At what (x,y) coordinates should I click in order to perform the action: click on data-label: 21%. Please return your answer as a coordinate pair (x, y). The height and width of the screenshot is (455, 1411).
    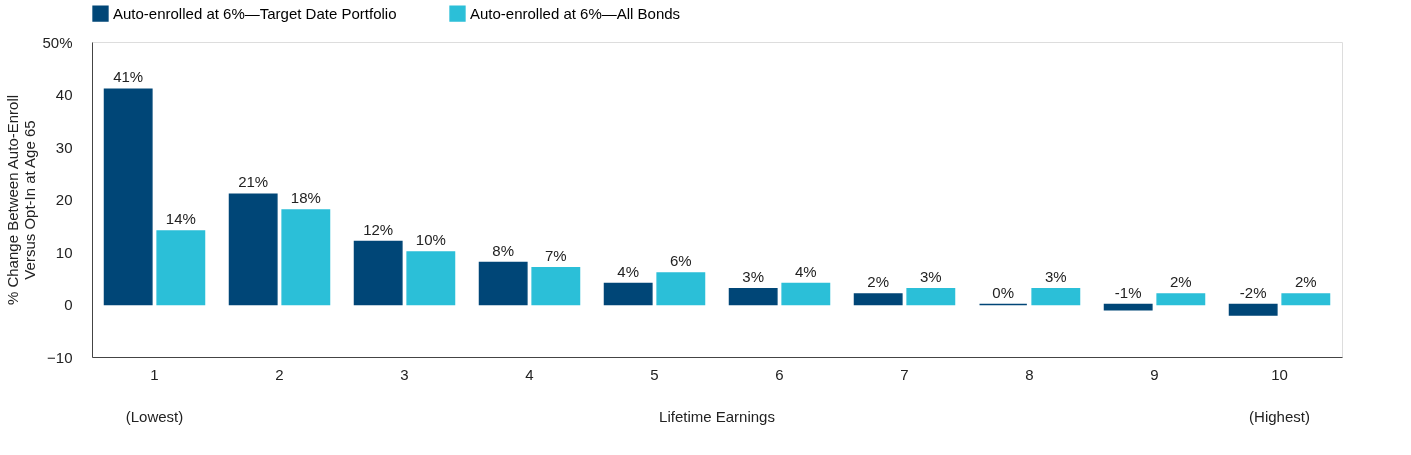
    Looking at the image, I should click on (253, 182).